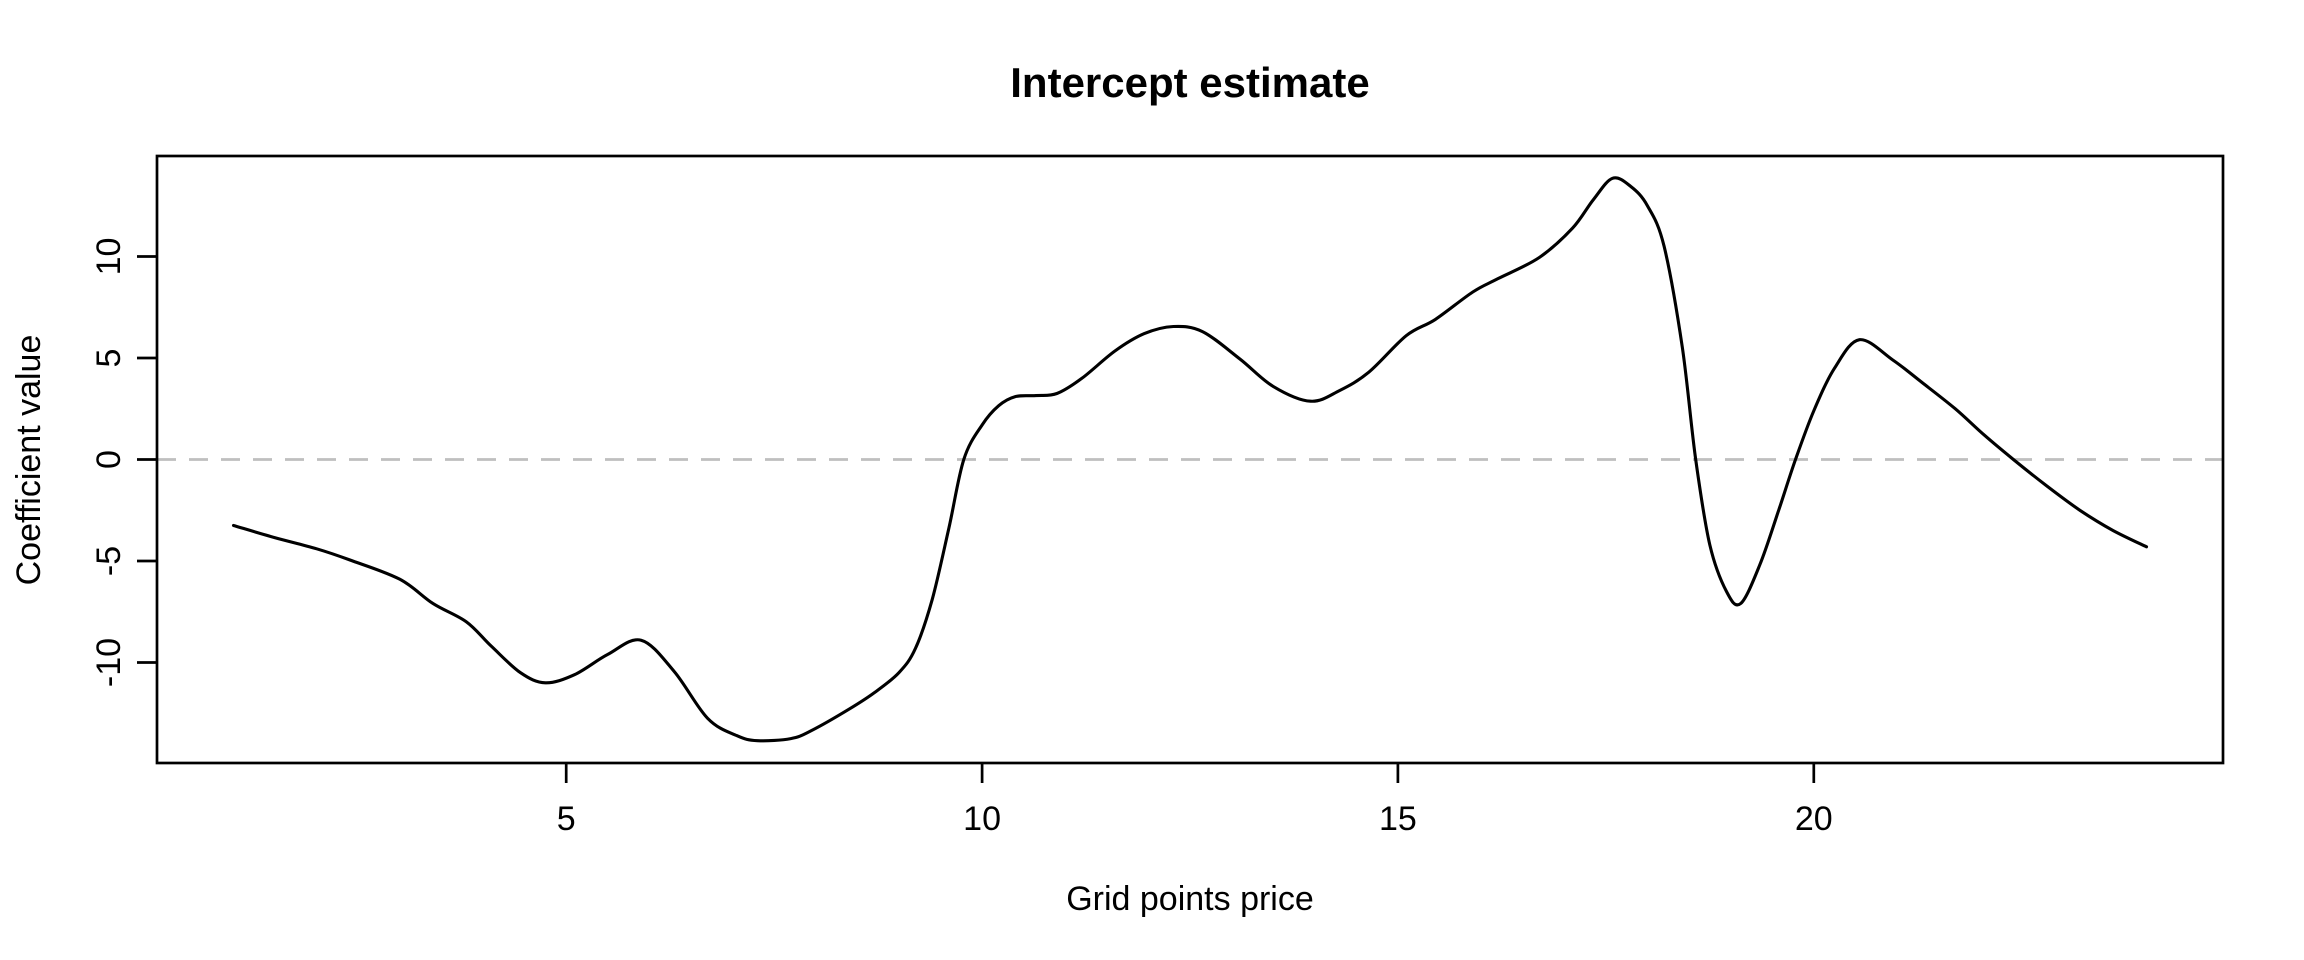  Describe the element at coordinates (109, 662) in the screenshot. I see `y-axis-tick-label: -10` at that location.